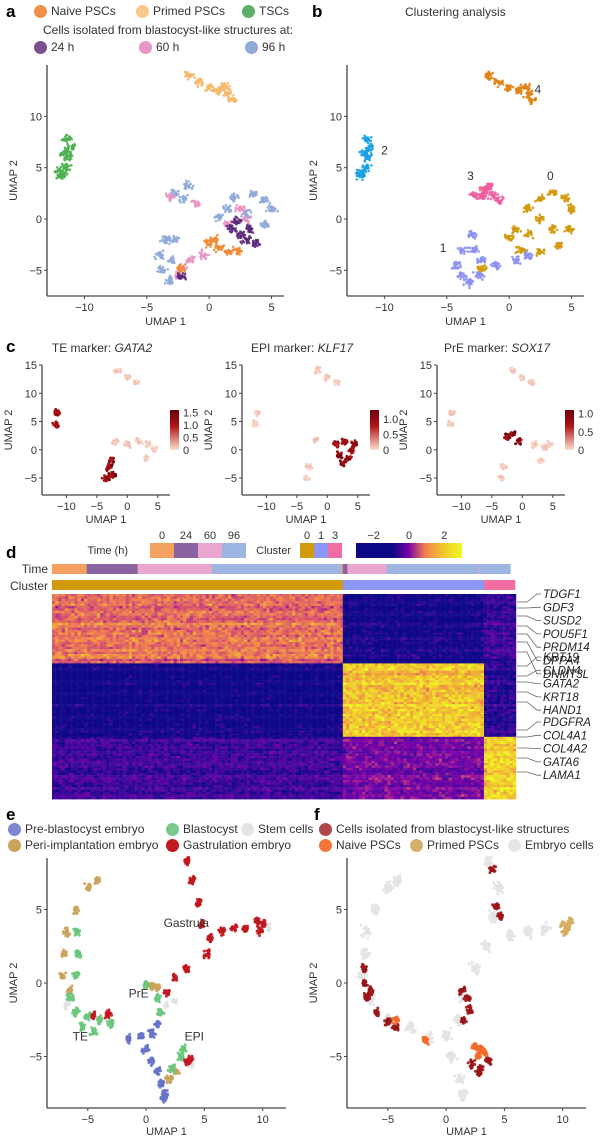 This screenshot has width=600, height=1136. Describe the element at coordinates (284, 697) in the screenshot. I see `heatmap-cells` at that location.